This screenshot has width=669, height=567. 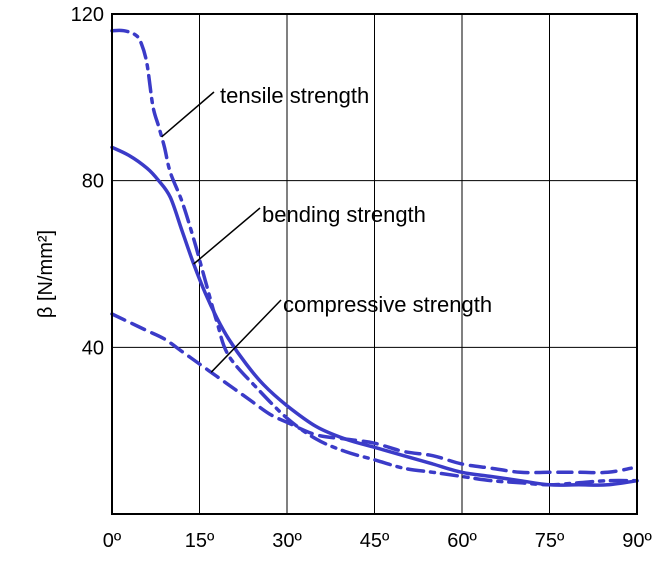 What do you see at coordinates (87, 15) in the screenshot?
I see `y-tick-label: 120` at bounding box center [87, 15].